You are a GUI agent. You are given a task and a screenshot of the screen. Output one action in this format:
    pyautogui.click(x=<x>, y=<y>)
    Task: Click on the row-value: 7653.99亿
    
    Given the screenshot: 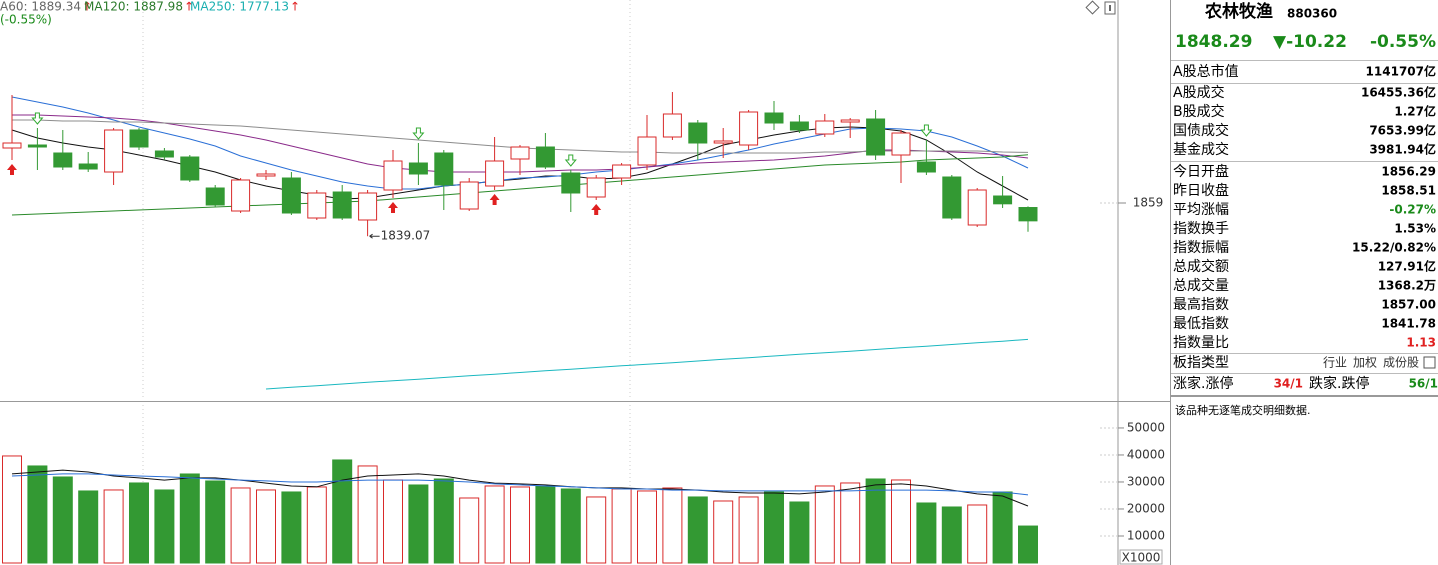 What is the action you would take?
    pyautogui.click(x=1402, y=130)
    